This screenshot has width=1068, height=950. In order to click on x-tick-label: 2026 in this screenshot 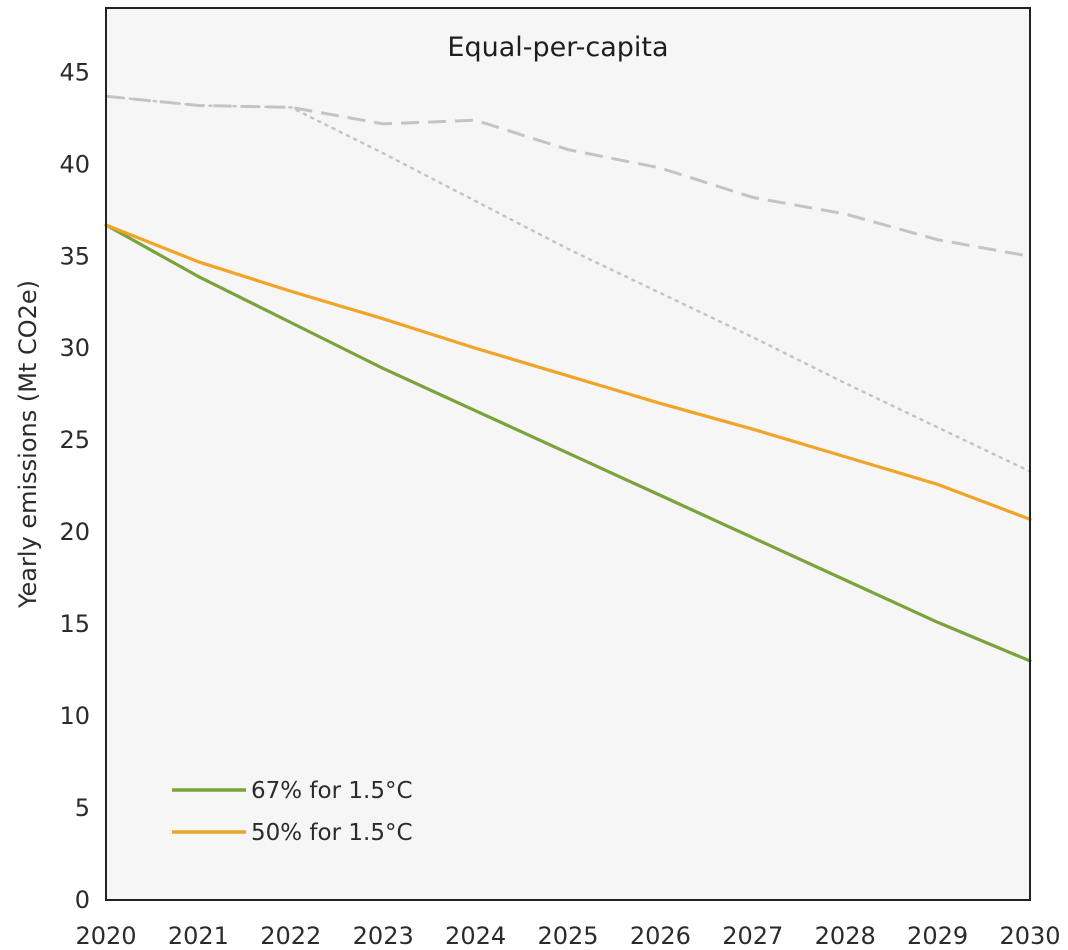, I will do `click(660, 936)`.